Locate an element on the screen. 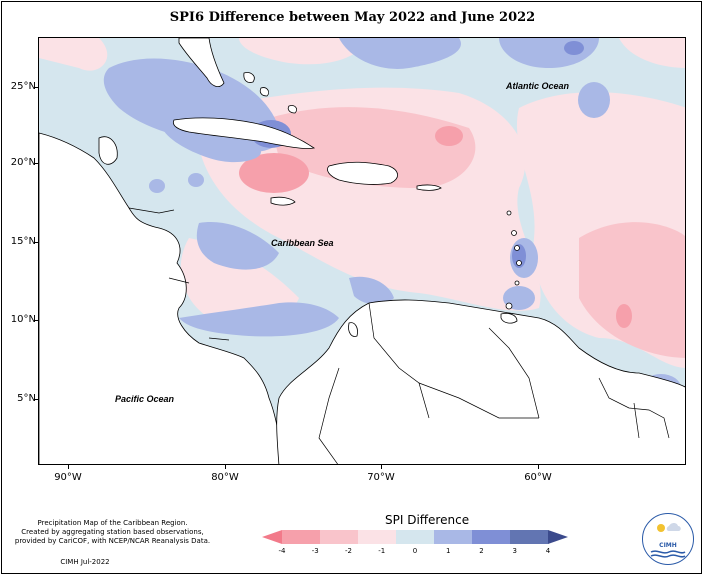 This screenshot has height=577, width=705. label-caribbean-sea: Caribbean Sea is located at coordinates (302, 243).